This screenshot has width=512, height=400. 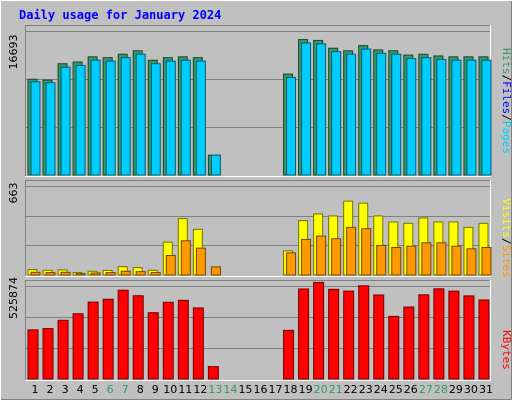 I want to click on legend-item-pages: Pages, so click(x=506, y=137).